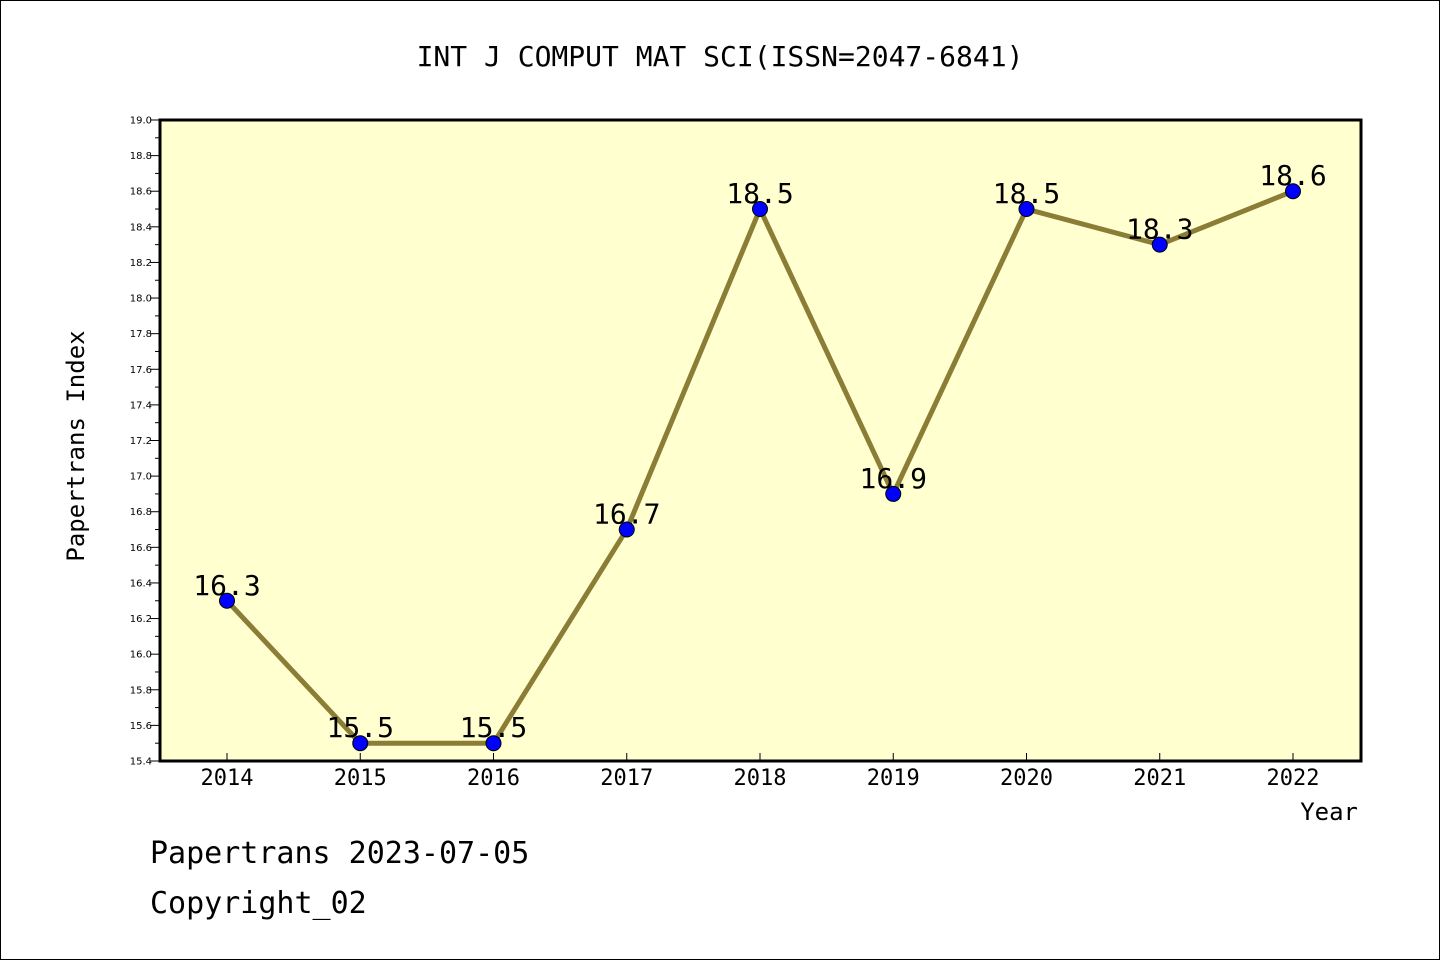 Image resolution: width=1440 pixels, height=960 pixels. I want to click on y-tick-label: 16.8, so click(141, 512).